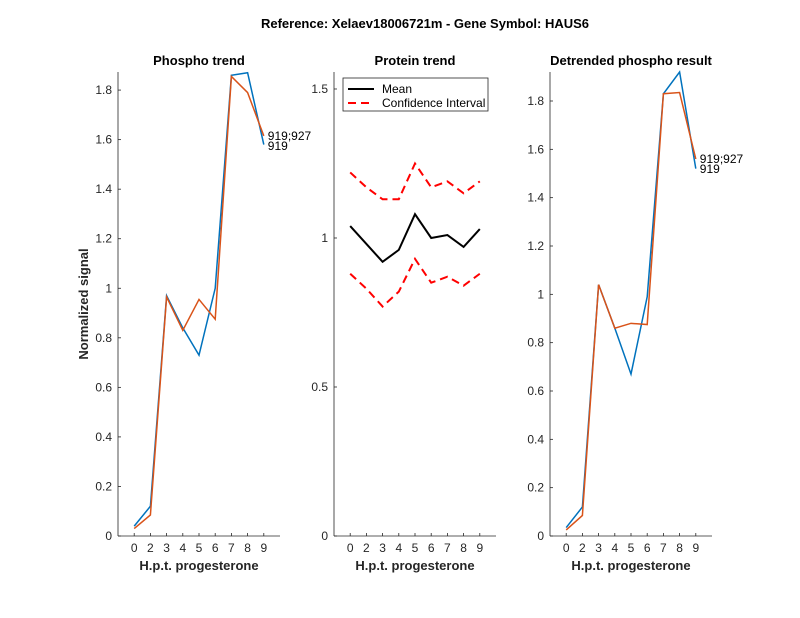 The image size is (800, 618). What do you see at coordinates (433, 103) in the screenshot?
I see `legend-label: Confidence Interval` at bounding box center [433, 103].